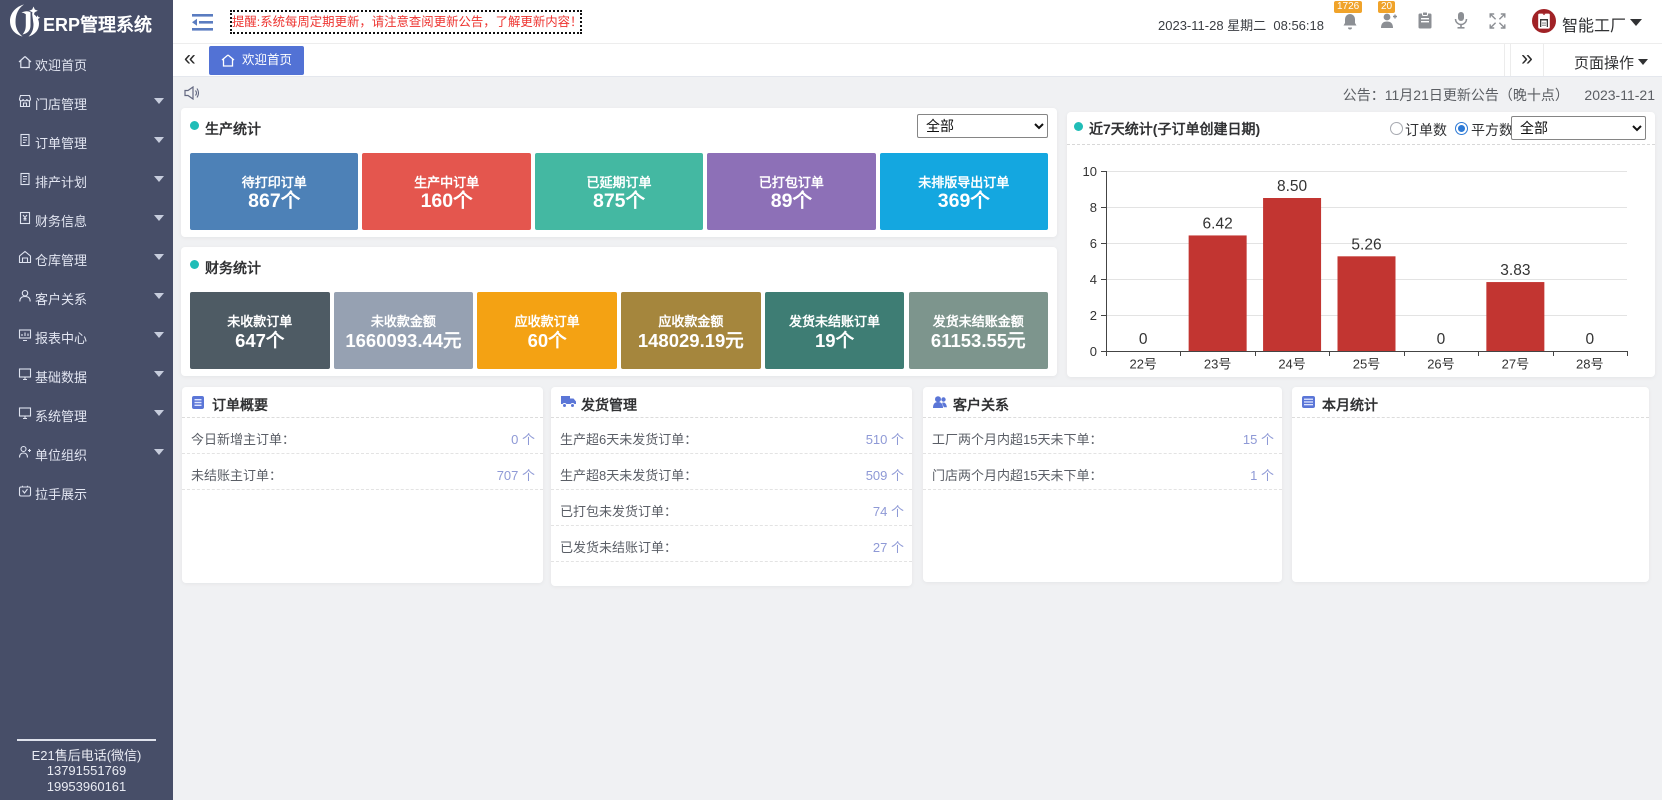  Describe the element at coordinates (1515, 270) in the screenshot. I see `svg-text: 3.83` at that location.